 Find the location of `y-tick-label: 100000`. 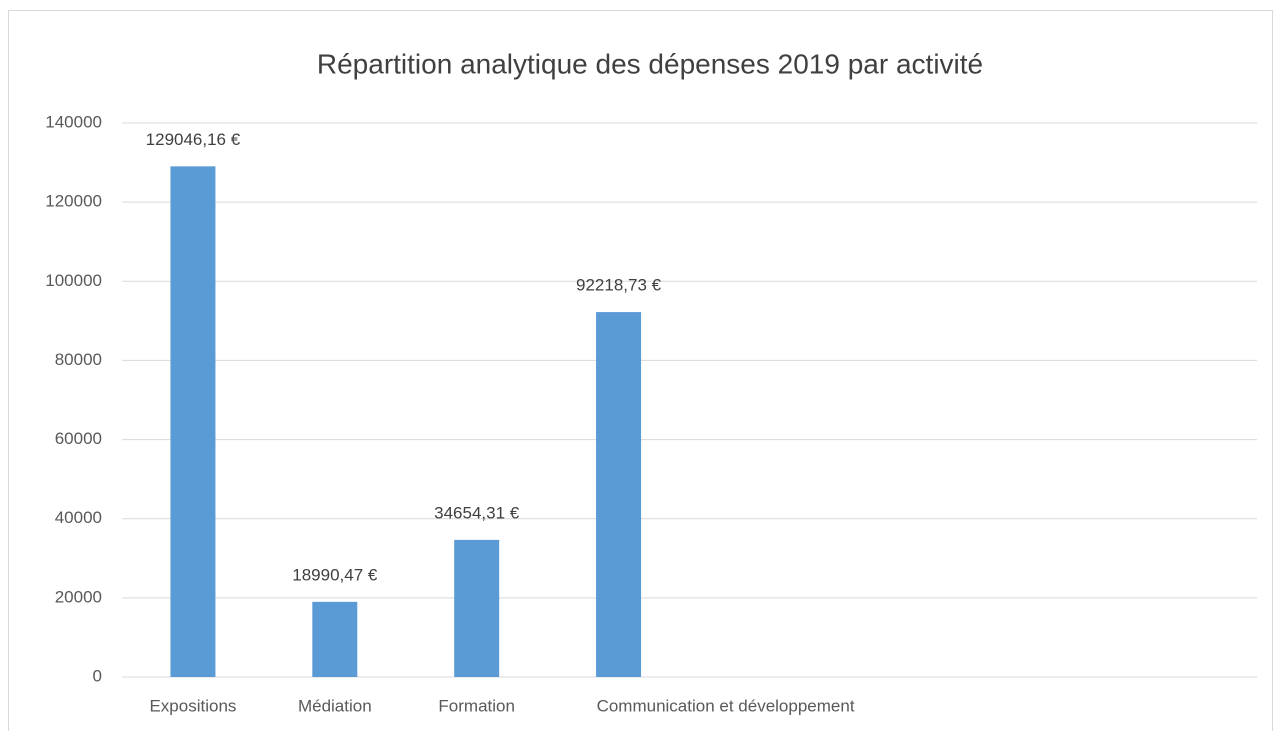

y-tick-label: 100000 is located at coordinates (73, 280).